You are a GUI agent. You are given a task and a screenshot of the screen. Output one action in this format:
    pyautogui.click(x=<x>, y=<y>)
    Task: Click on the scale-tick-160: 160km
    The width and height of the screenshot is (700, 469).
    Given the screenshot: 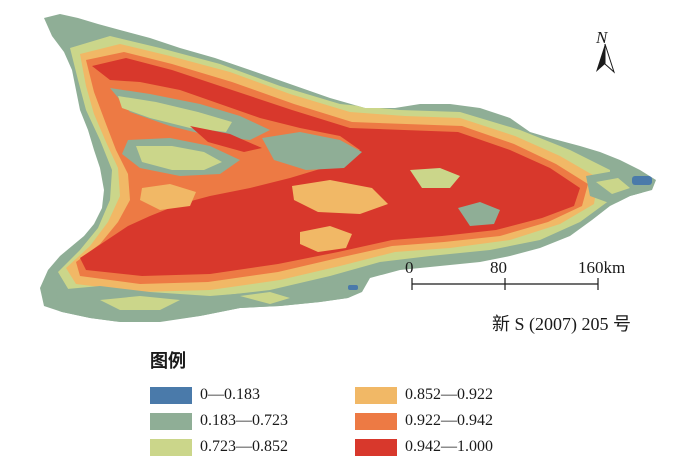 What is the action you would take?
    pyautogui.click(x=602, y=267)
    